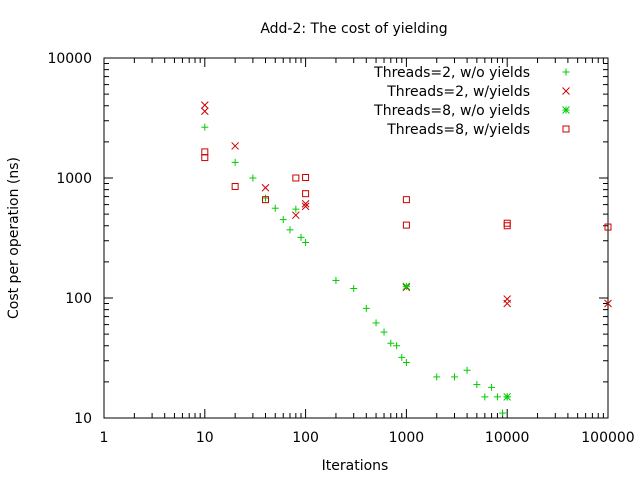  What do you see at coordinates (74, 179) in the screenshot?
I see `y-tick-label: 1000` at bounding box center [74, 179].